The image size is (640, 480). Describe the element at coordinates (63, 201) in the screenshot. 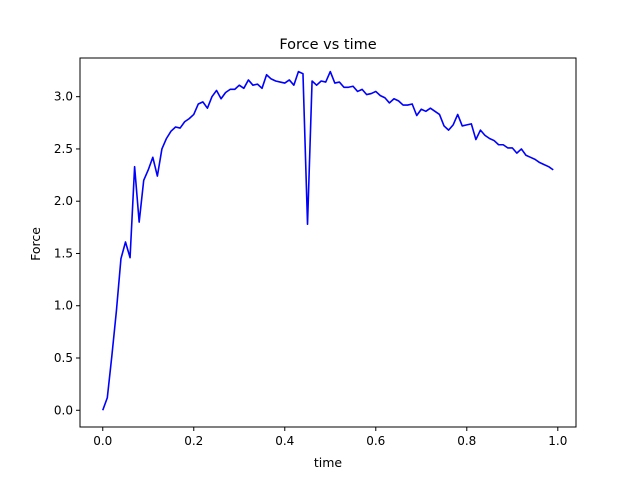

I see `y-tick-label: 2.0` at that location.